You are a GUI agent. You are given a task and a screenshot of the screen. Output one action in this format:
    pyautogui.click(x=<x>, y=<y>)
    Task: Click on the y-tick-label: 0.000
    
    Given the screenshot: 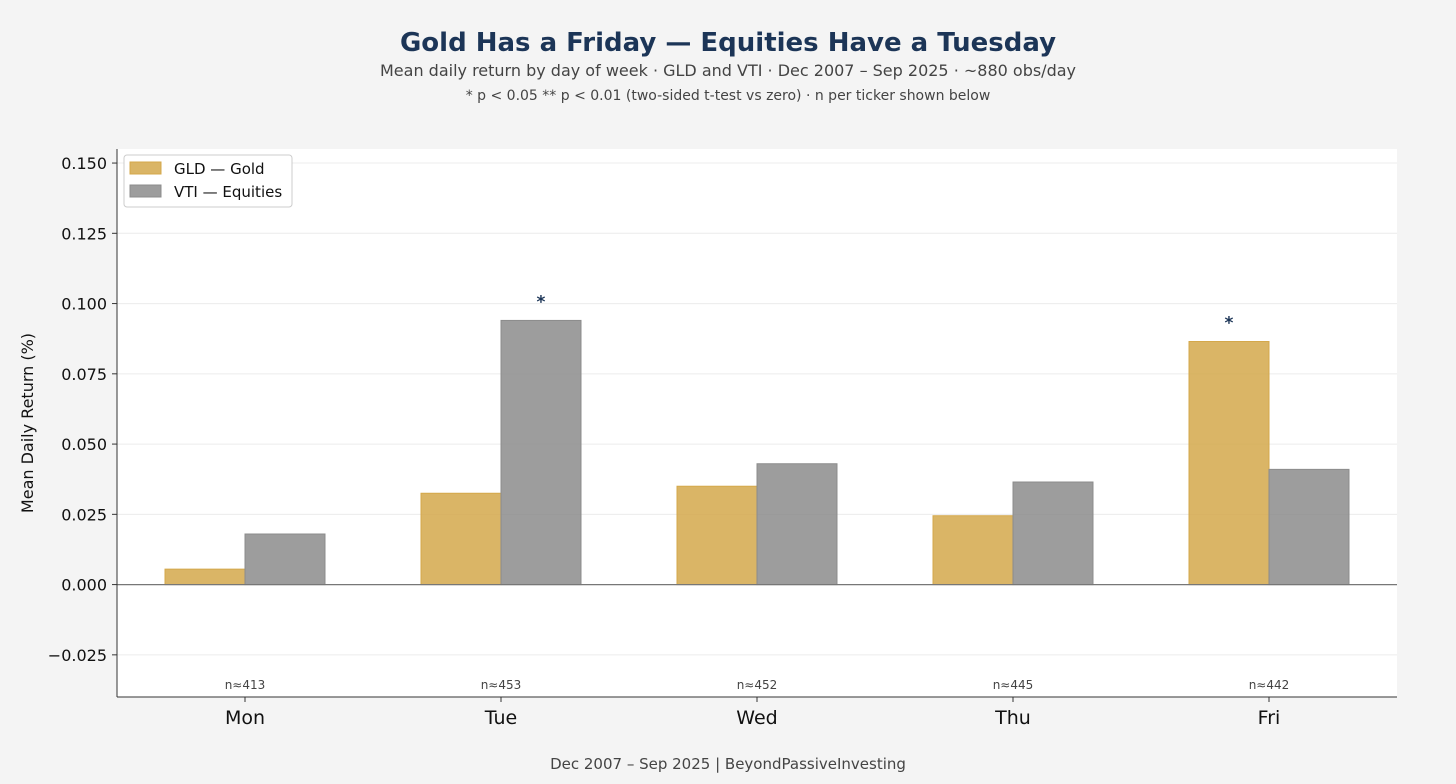 What is the action you would take?
    pyautogui.click(x=84, y=585)
    